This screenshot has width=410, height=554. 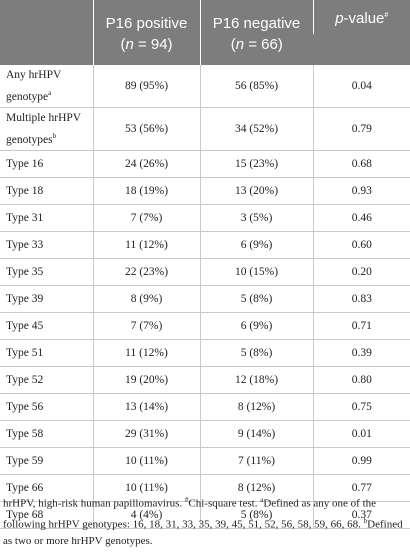 I want to click on cell-p-value: 0.20, so click(x=361, y=272).